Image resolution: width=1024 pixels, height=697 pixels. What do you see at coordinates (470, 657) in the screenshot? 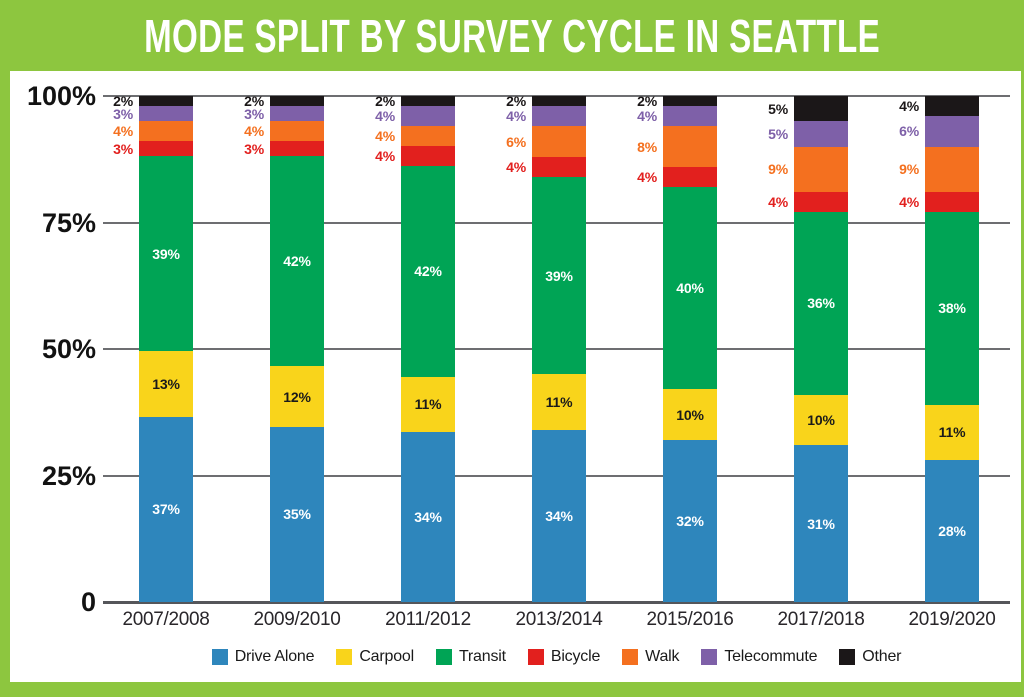
I see `legend-item-transit: Transit` at bounding box center [470, 657].